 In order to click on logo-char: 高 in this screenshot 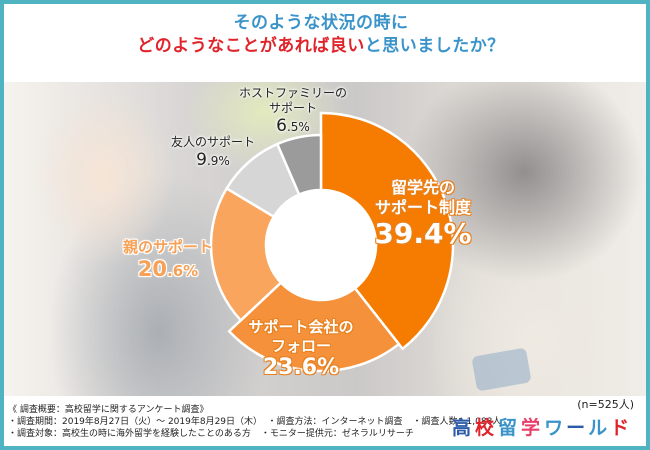, I will do `click(464, 428)`.